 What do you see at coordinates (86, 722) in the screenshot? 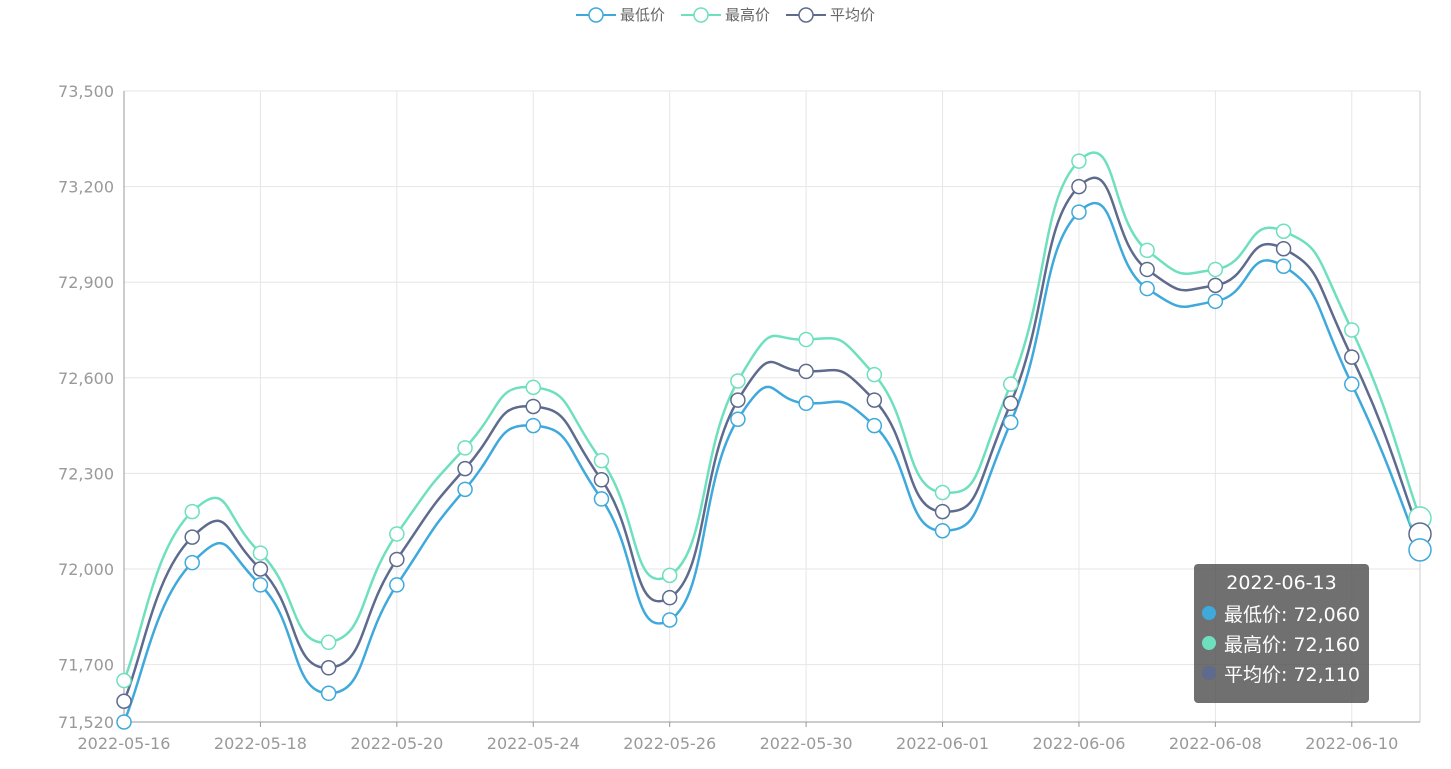
I see `y-tick-label: 71,520` at bounding box center [86, 722].